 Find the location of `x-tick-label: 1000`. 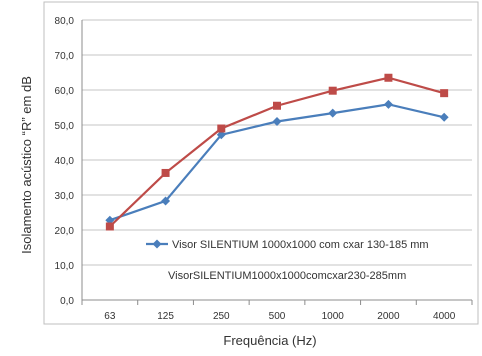

x-tick-label: 1000 is located at coordinates (333, 316).